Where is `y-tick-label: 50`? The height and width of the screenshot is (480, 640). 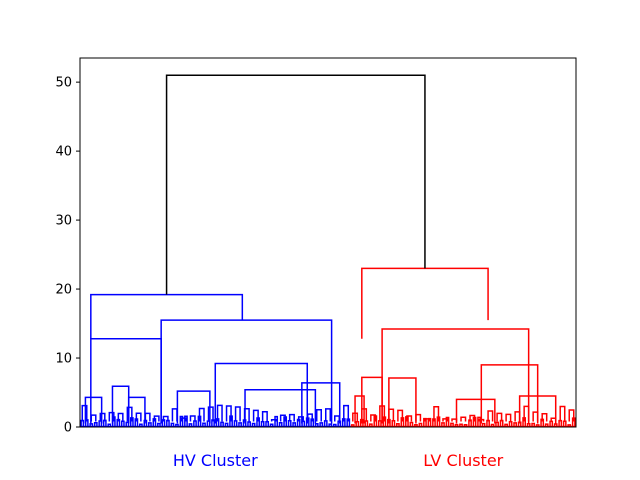
y-tick-label: 50 is located at coordinates (63, 83).